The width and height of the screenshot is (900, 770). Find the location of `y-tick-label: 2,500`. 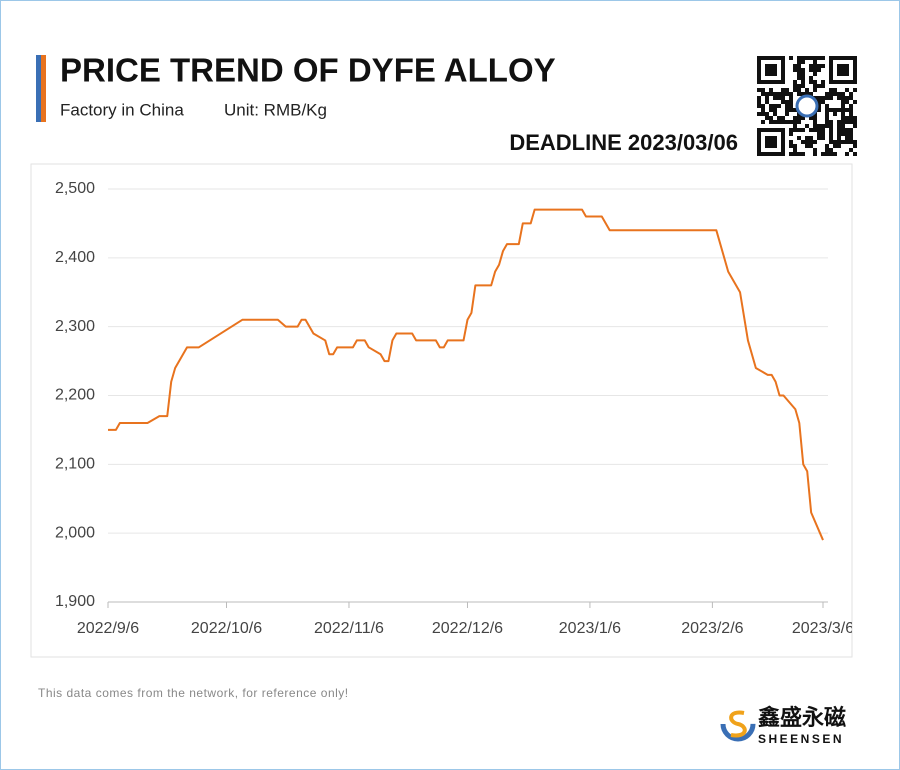

y-tick-label: 2,500 is located at coordinates (75, 188).